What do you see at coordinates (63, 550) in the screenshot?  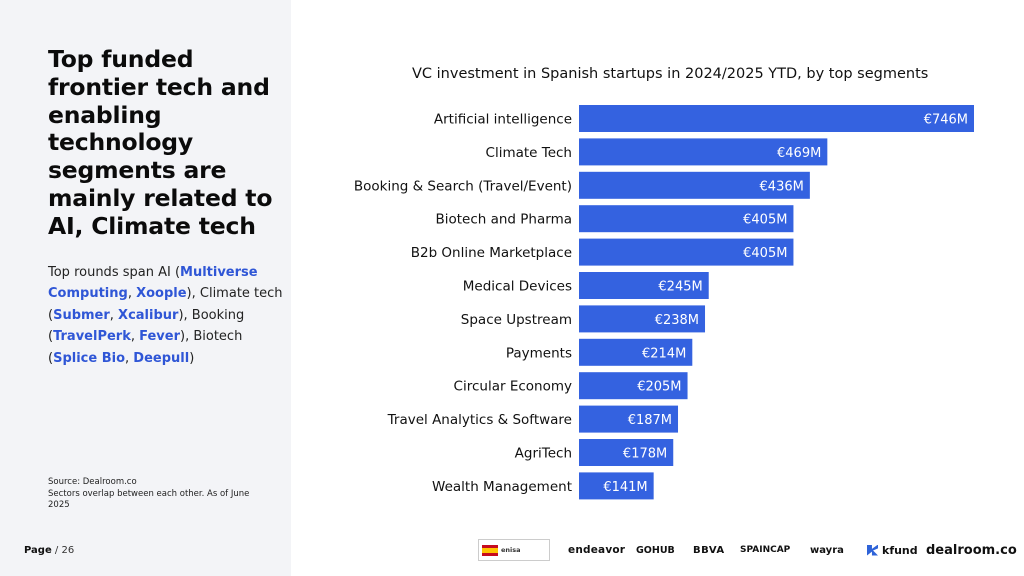 I see `page-count: / 26` at bounding box center [63, 550].